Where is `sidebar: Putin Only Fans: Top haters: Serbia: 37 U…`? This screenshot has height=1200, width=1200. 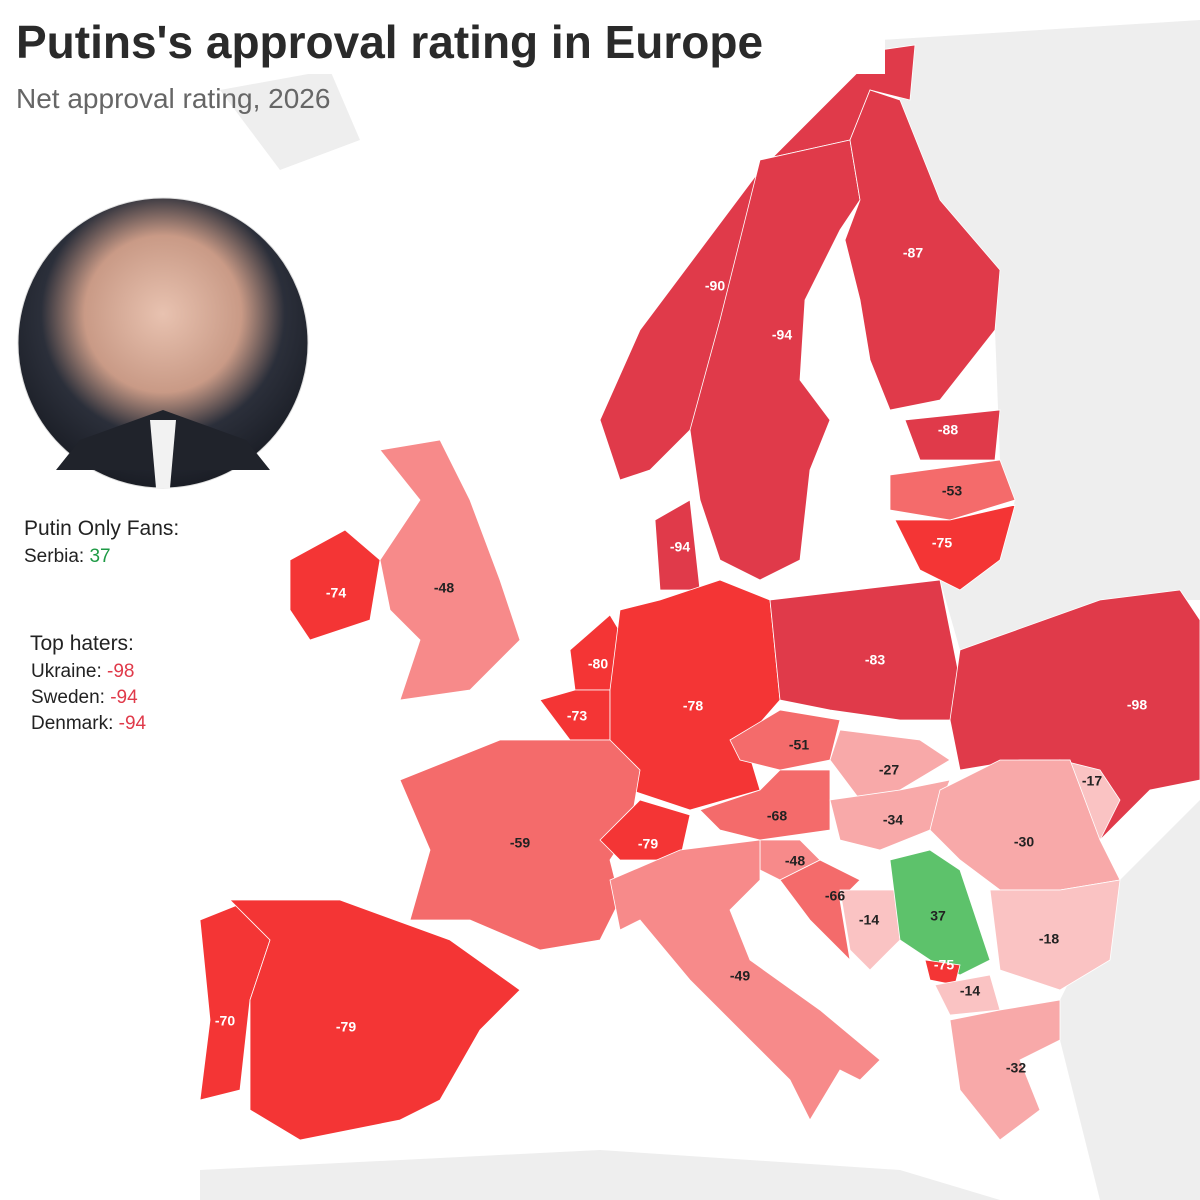
sidebar: Putin Only Fans: Top haters: Serbia: 37 U… is located at coordinates (101, 625).